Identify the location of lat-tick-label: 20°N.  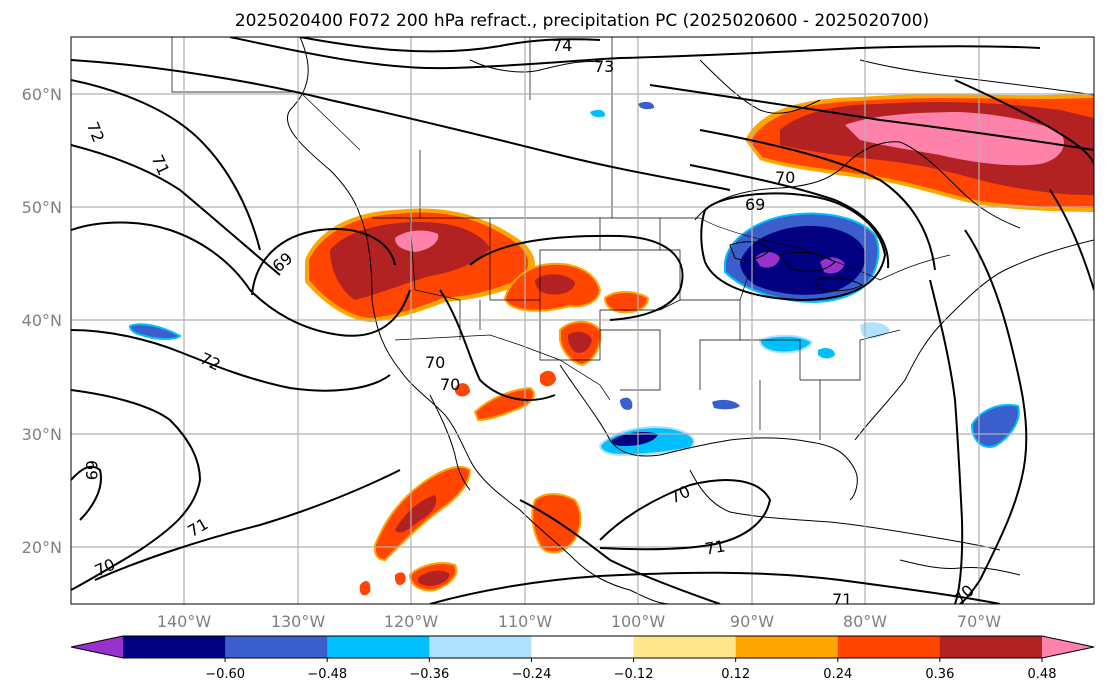
(42, 547).